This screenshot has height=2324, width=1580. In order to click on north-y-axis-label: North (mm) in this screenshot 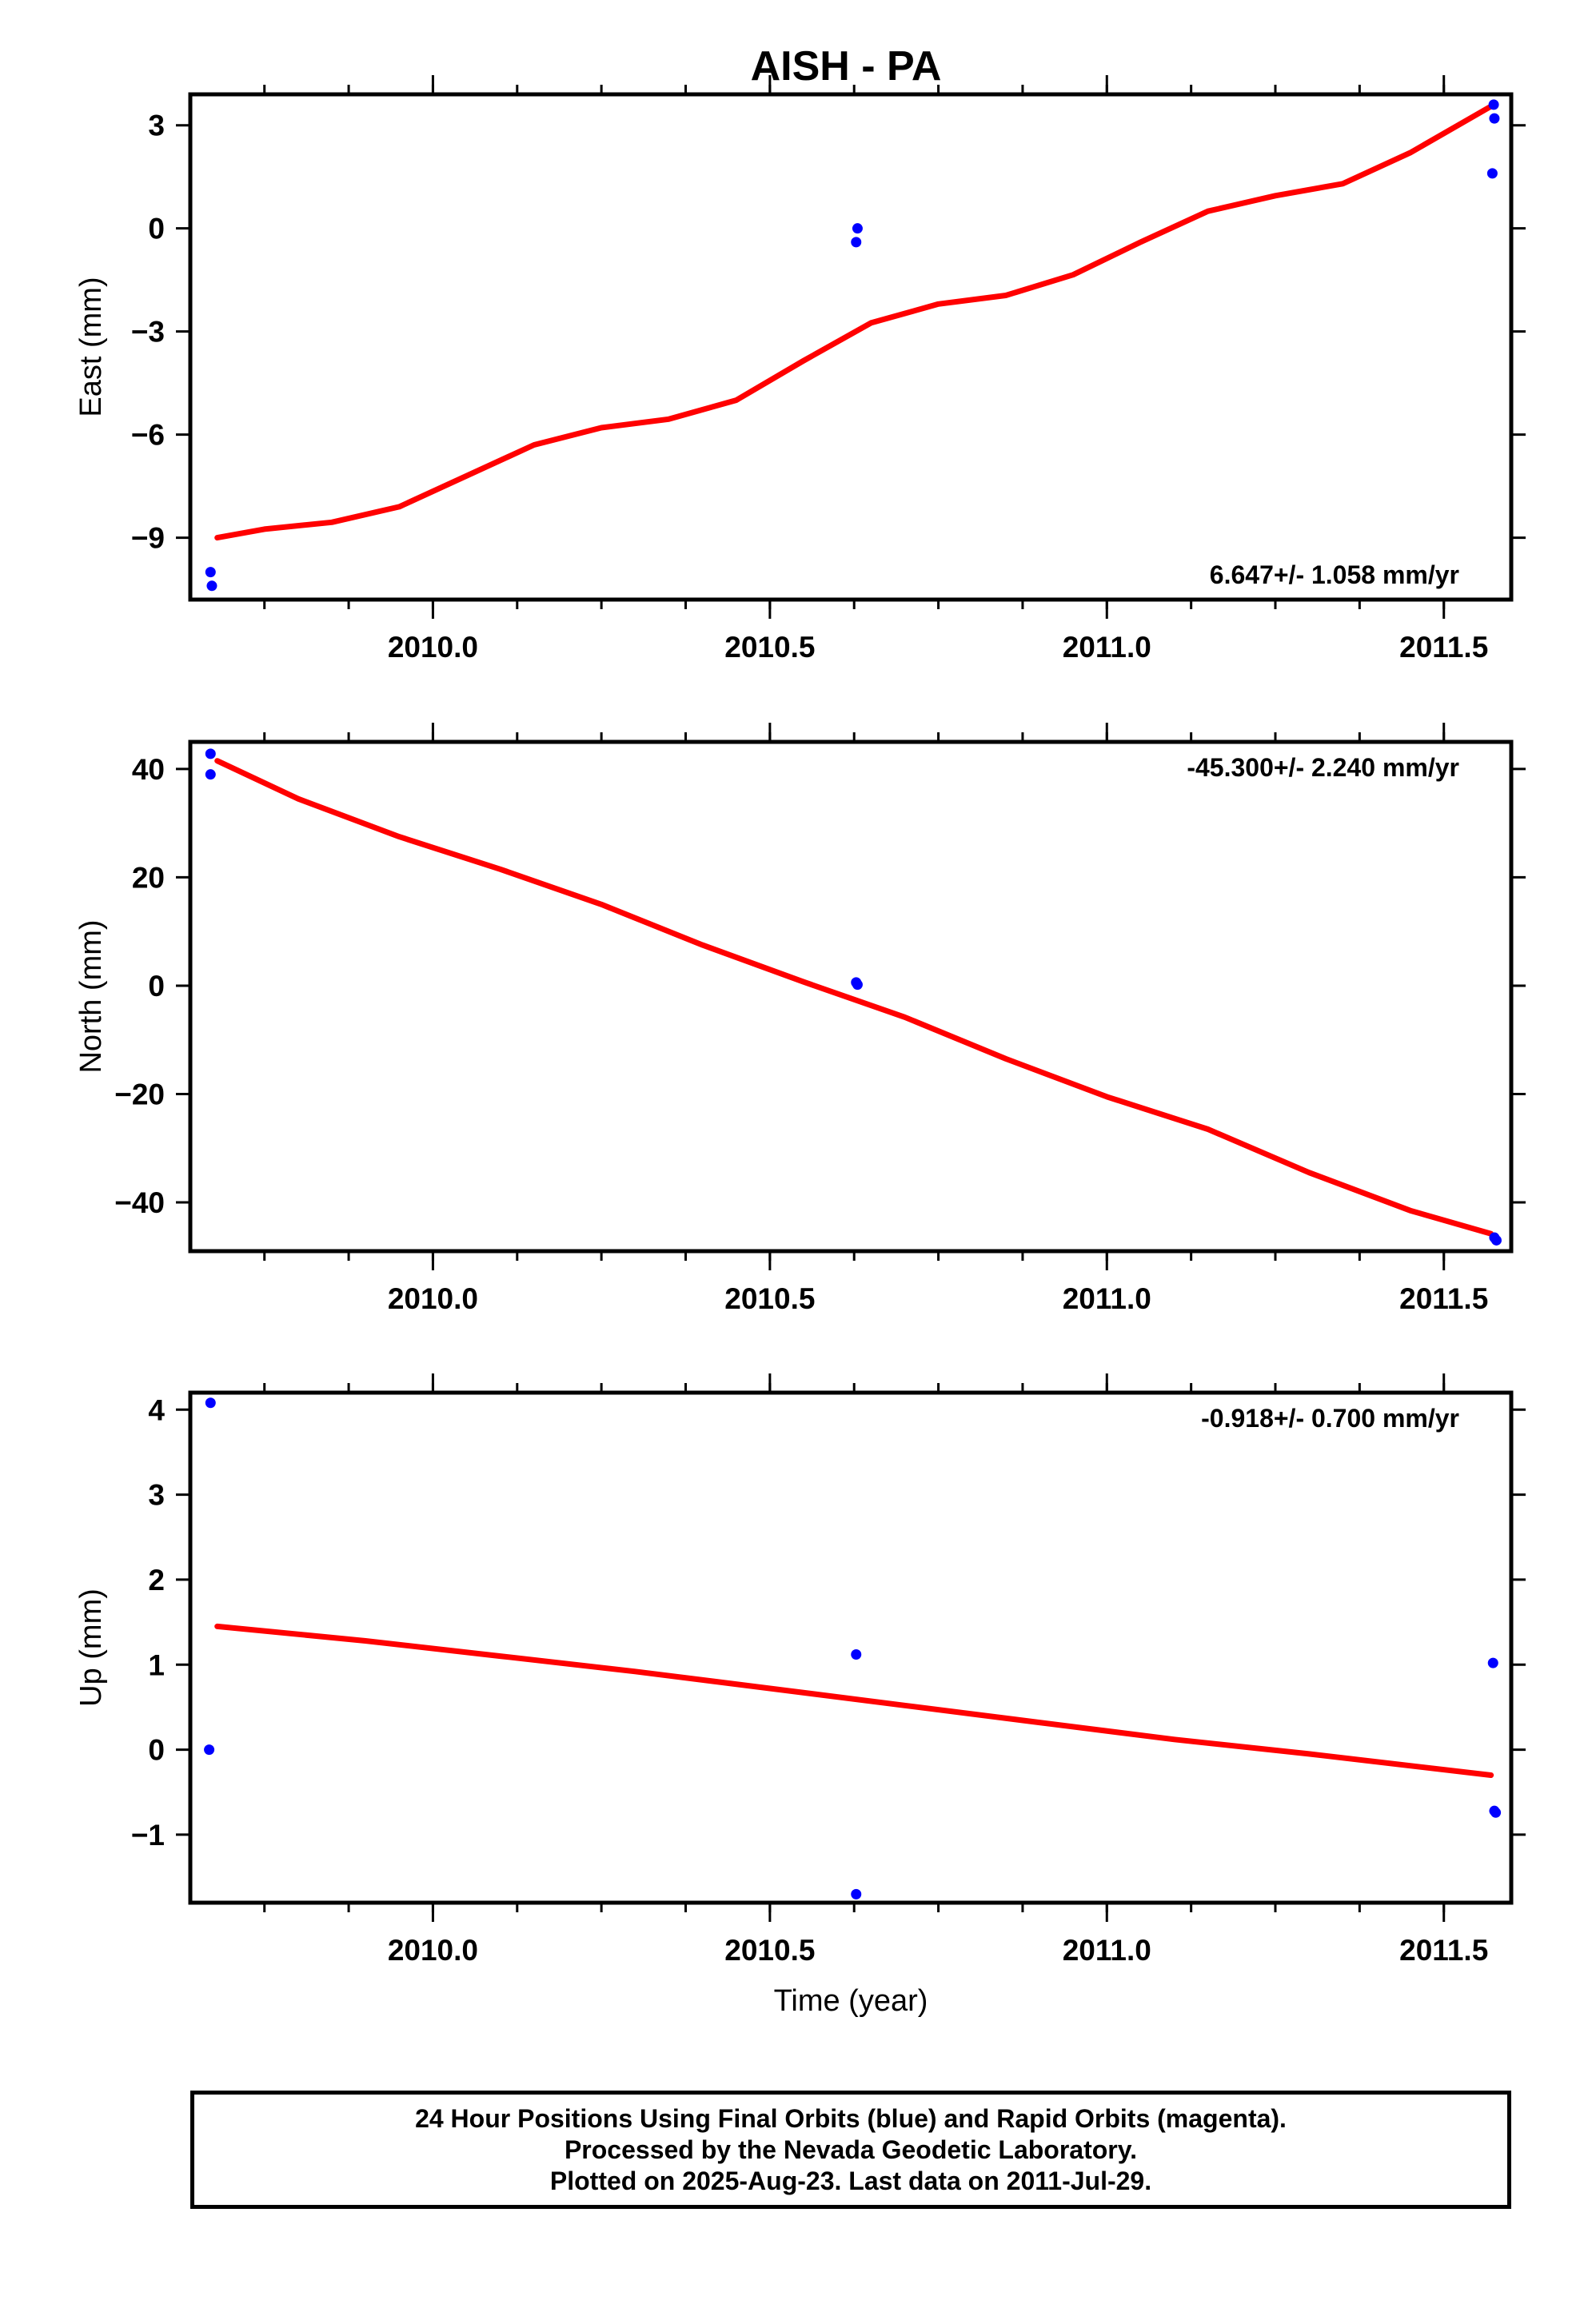, I will do `click(91, 996)`.